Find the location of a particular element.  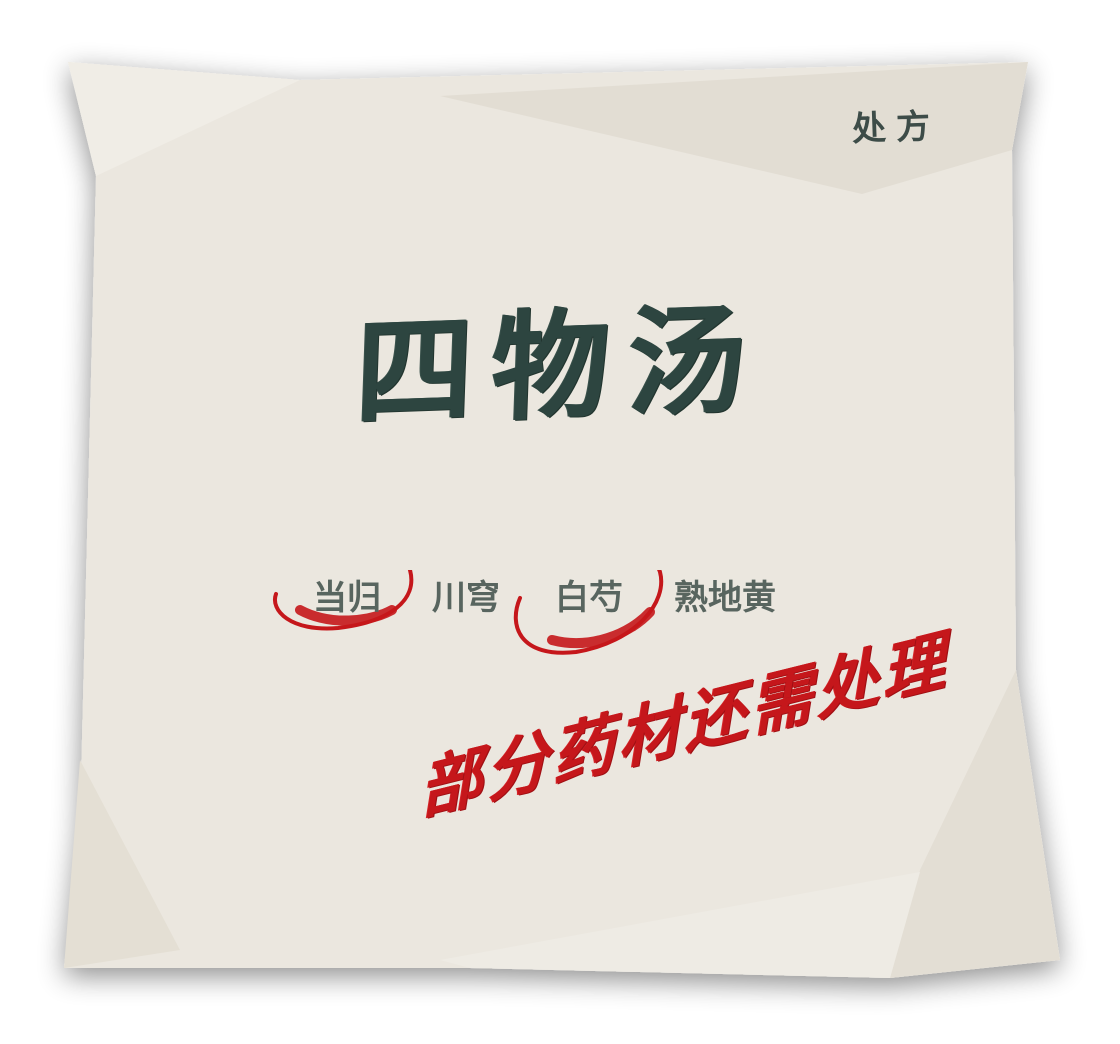

prescription-label: 处方 is located at coordinates (896, 128).